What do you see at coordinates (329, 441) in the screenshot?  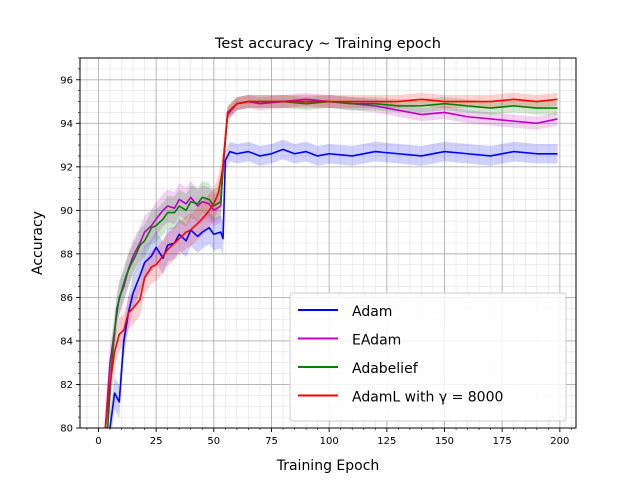 I see `x-tick-label: 100` at bounding box center [329, 441].